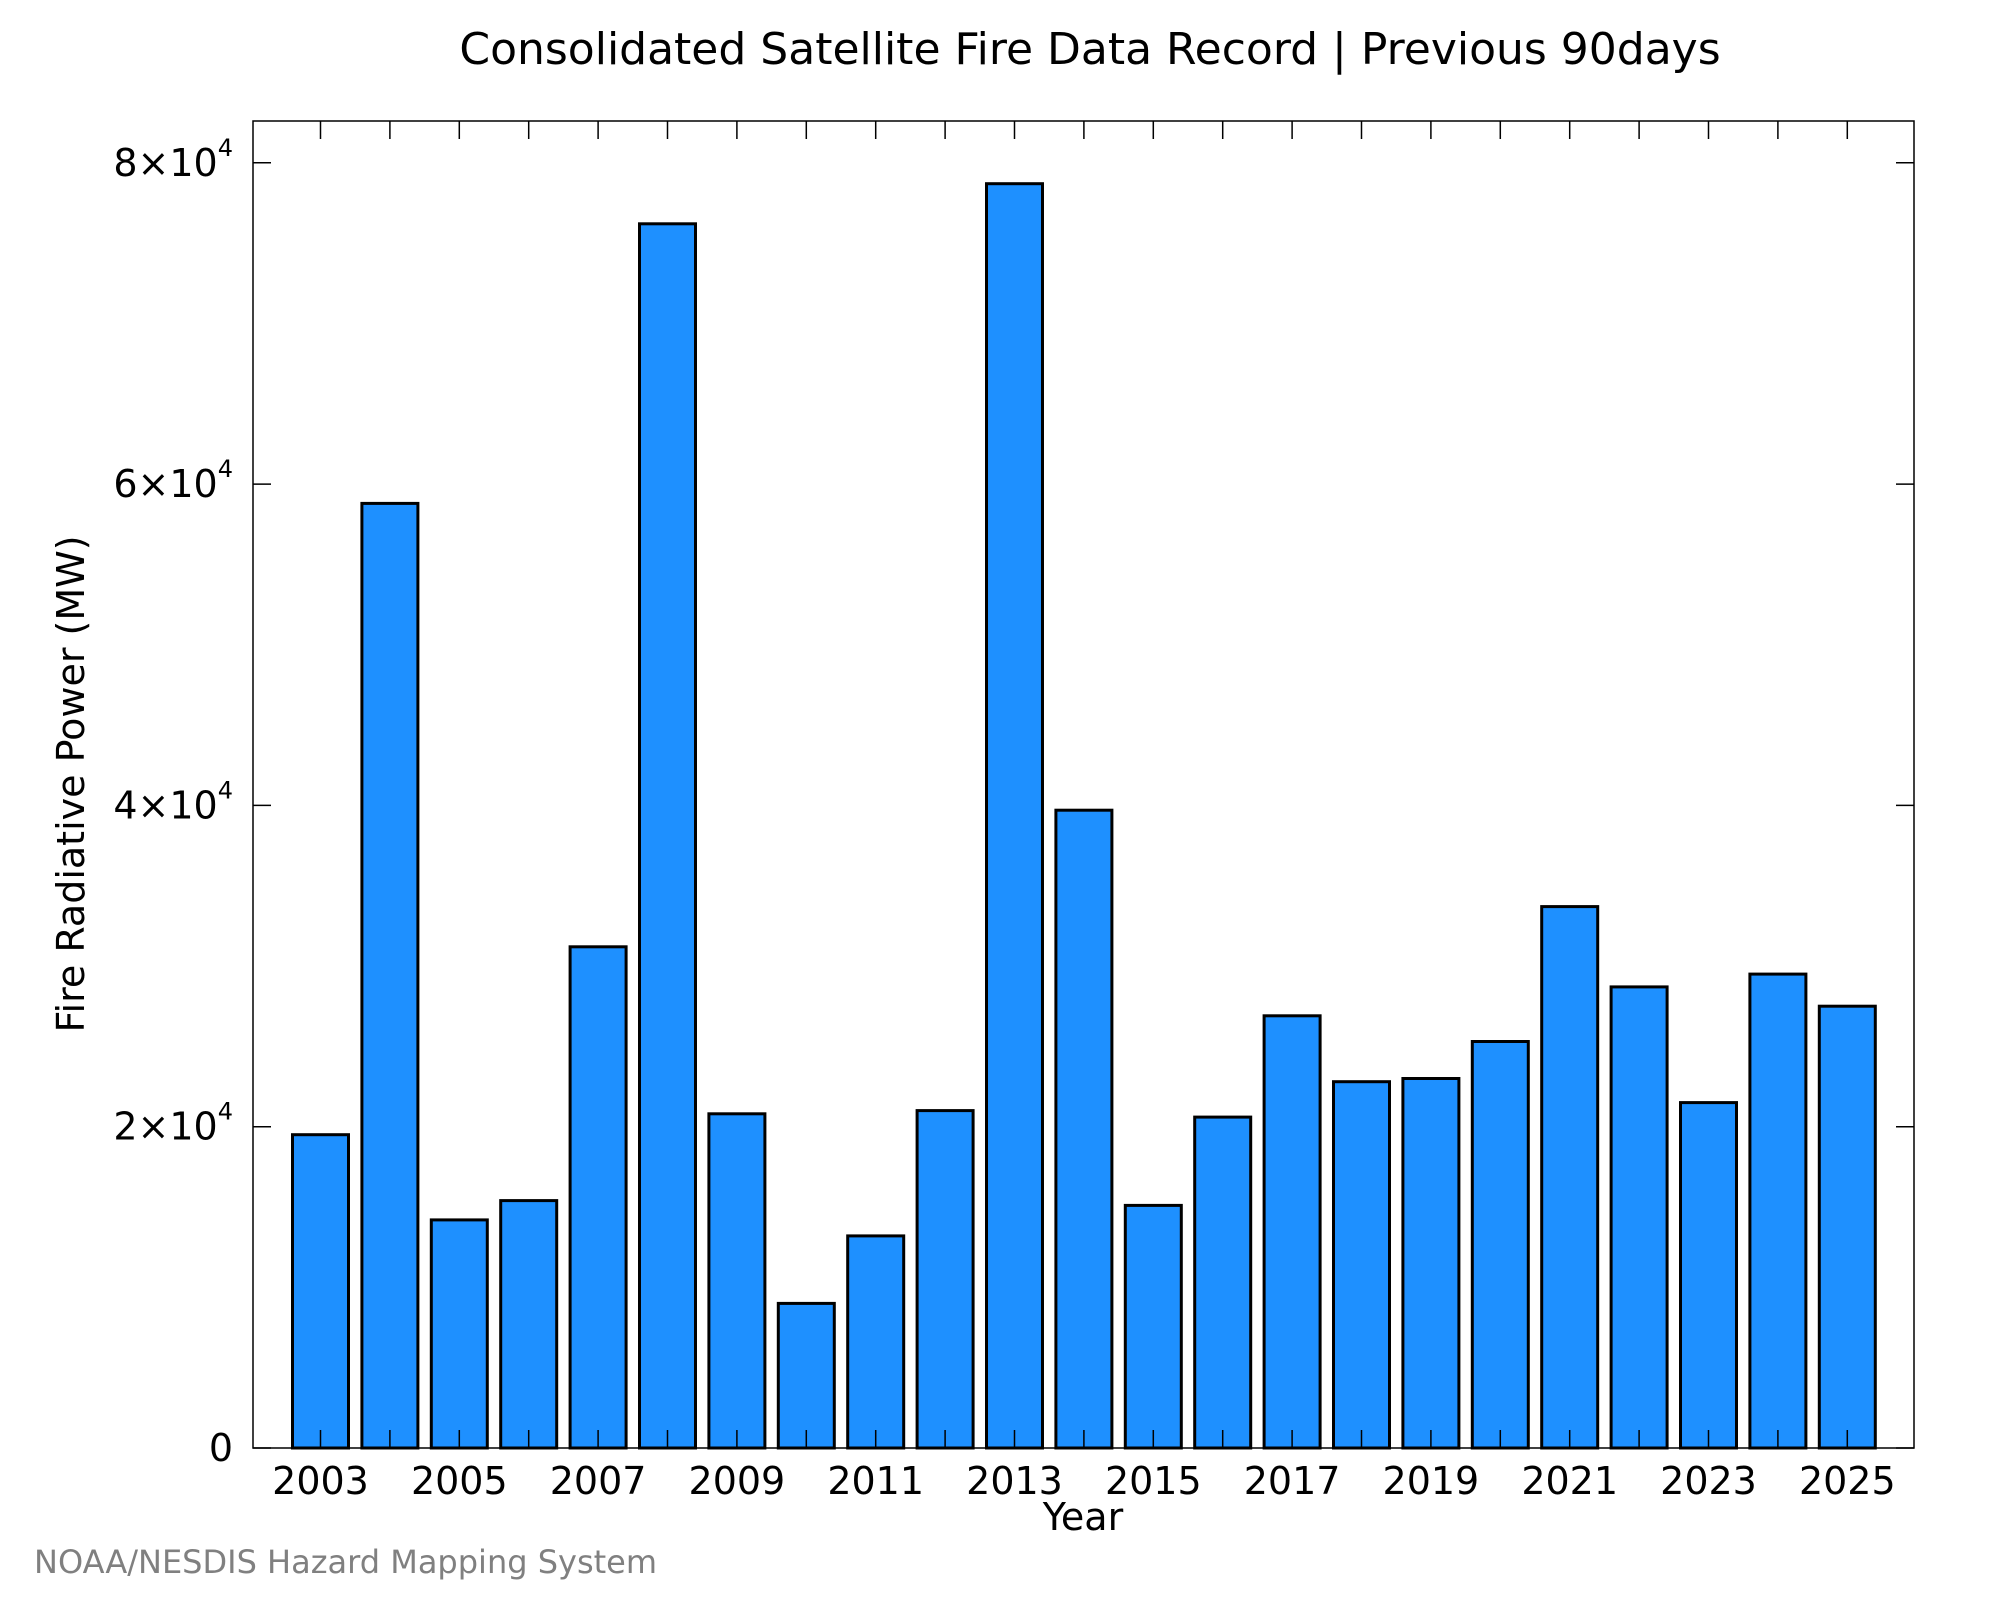  I want to click on bar-2012, so click(945, 1279).